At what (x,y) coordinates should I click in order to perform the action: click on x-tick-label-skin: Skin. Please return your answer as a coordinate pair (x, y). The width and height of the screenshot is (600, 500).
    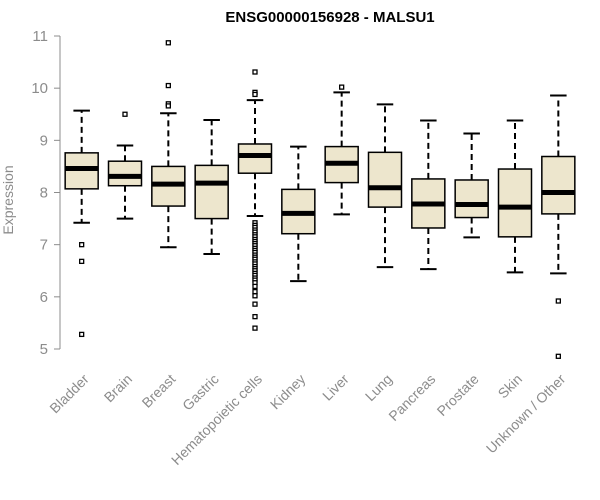
    Looking at the image, I should click on (510, 386).